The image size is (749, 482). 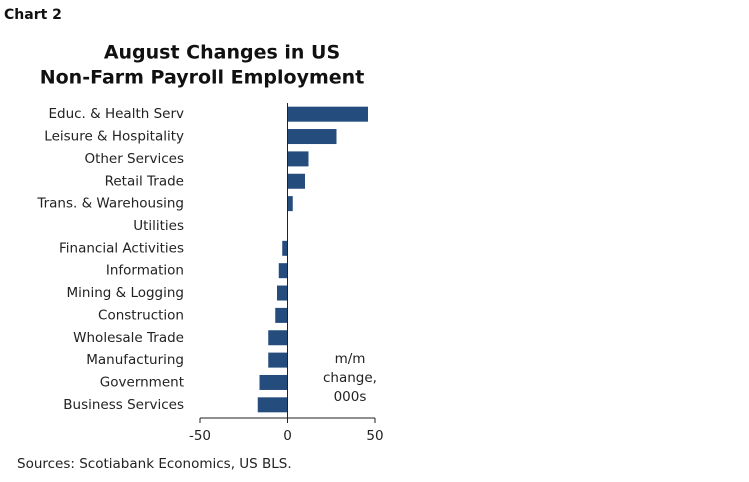 I want to click on y-tick-label: Utilities, so click(x=158, y=226).